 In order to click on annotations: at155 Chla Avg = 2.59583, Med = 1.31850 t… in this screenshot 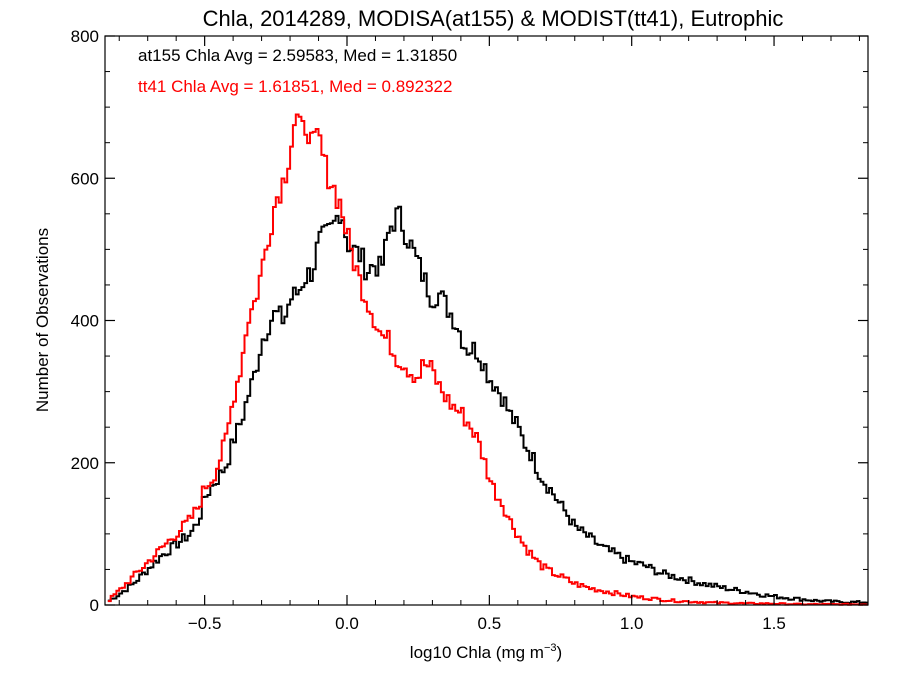, I will do `click(297, 71)`.